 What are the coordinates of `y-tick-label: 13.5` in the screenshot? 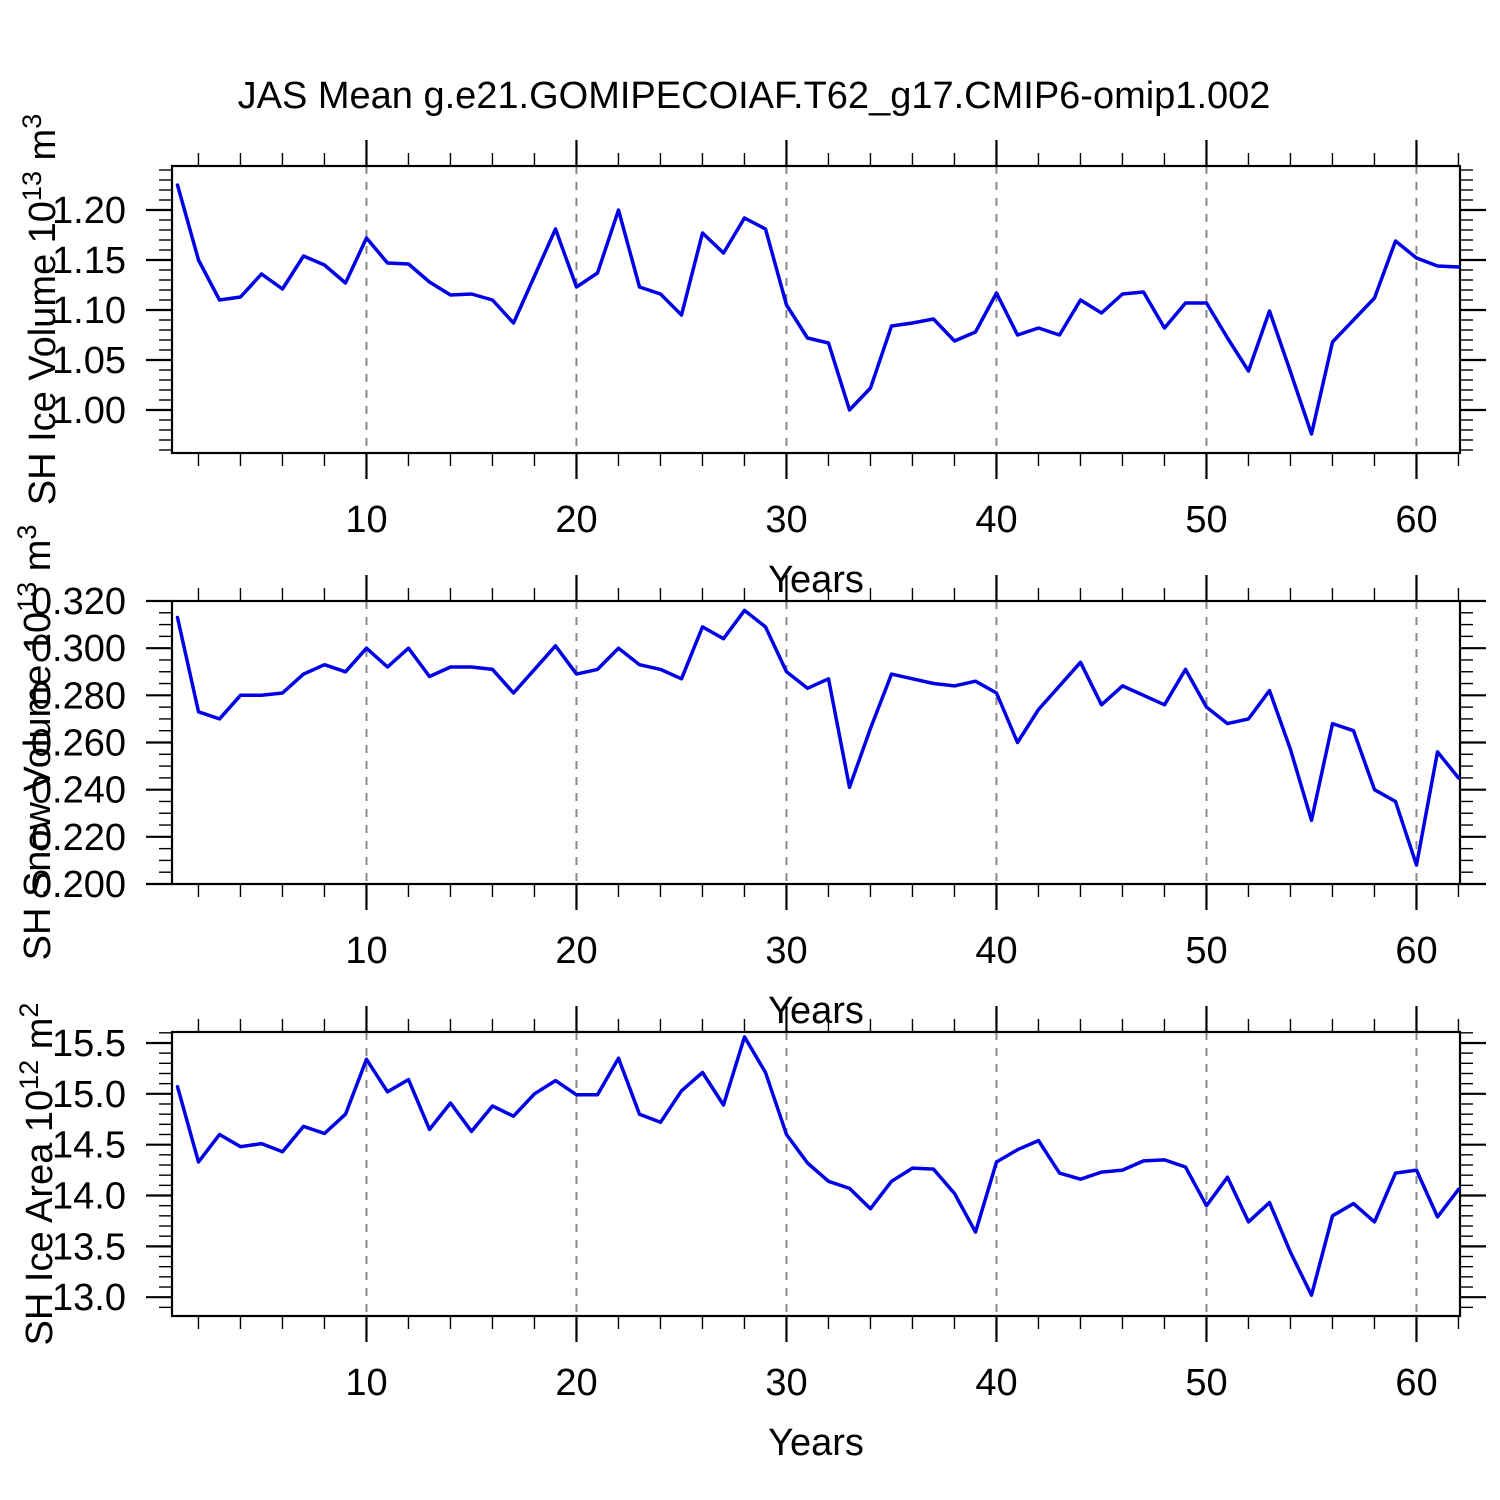 It's located at (89, 1247).